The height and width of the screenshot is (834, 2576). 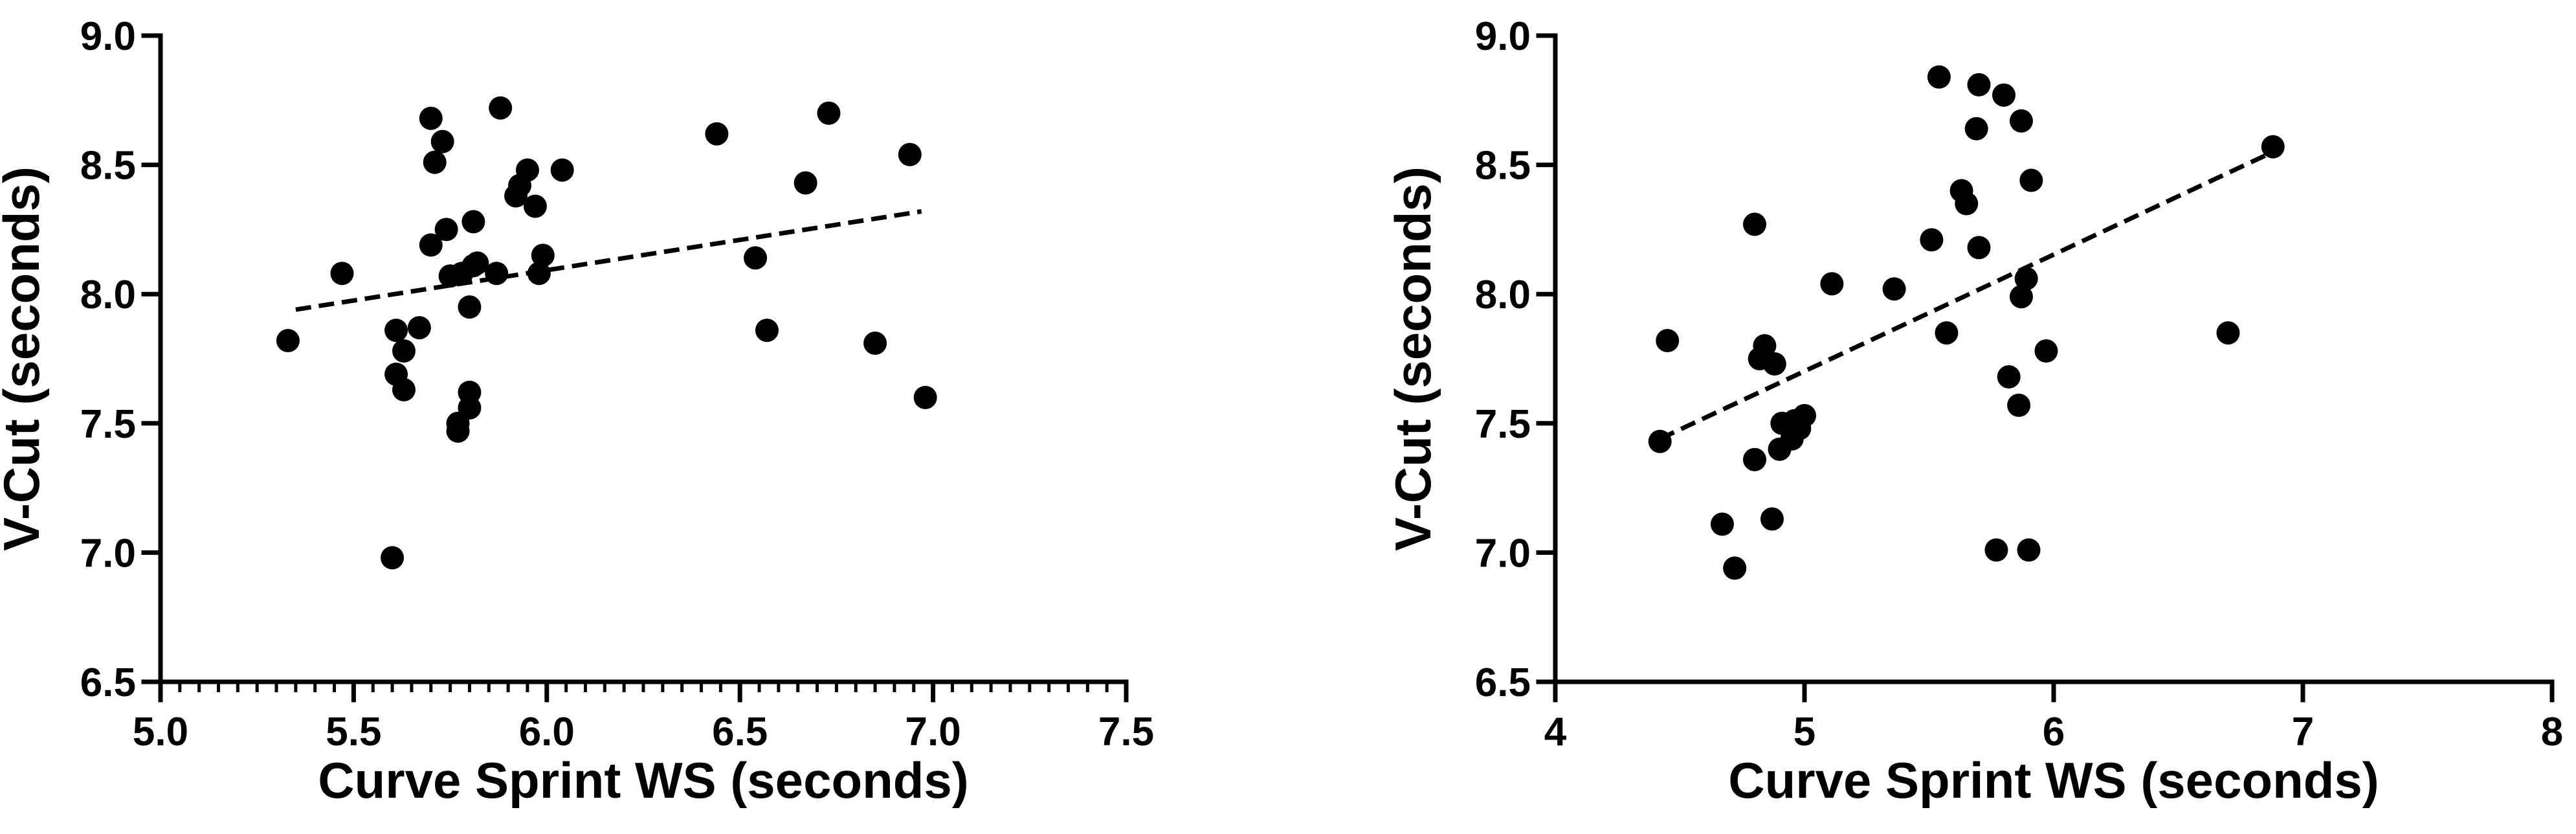 What do you see at coordinates (1126, 732) in the screenshot?
I see `x-tick-label: 7.5` at bounding box center [1126, 732].